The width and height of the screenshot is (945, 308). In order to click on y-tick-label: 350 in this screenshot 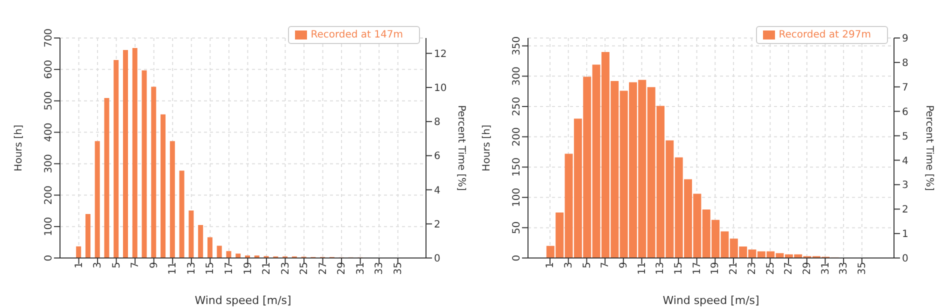, I will do `click(517, 46)`.